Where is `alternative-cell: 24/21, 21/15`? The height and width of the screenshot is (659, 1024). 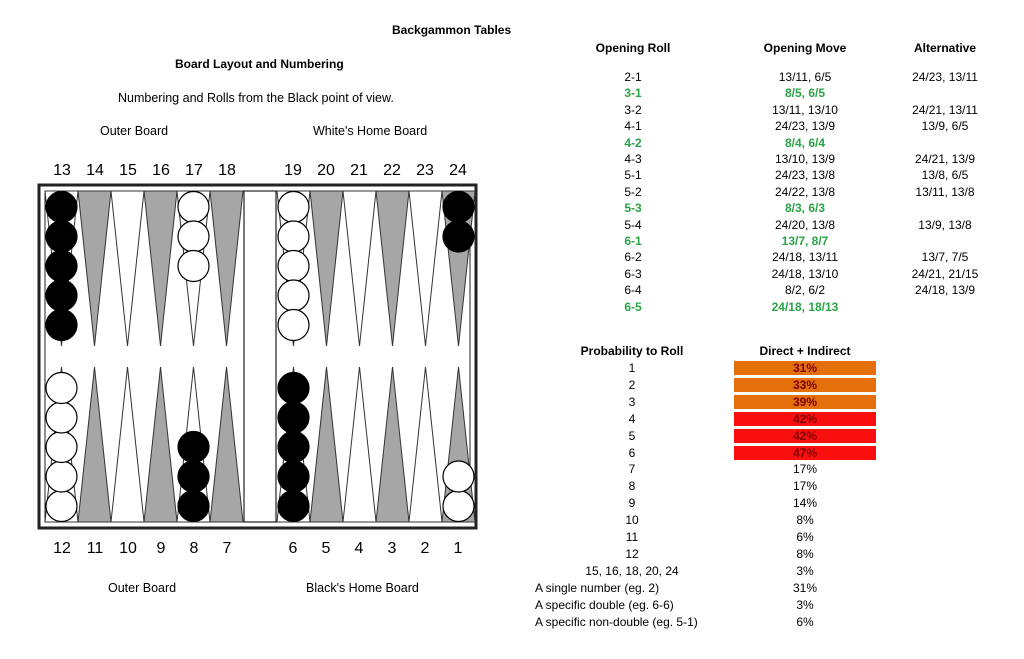 alternative-cell: 24/21, 21/15 is located at coordinates (945, 273).